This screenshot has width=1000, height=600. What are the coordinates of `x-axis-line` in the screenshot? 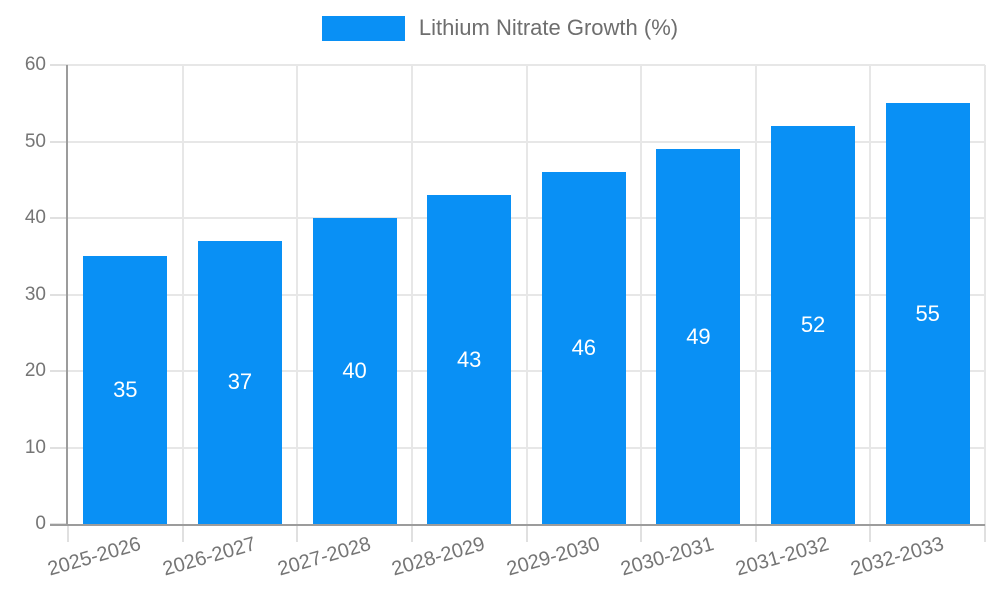 It's located at (517, 525).